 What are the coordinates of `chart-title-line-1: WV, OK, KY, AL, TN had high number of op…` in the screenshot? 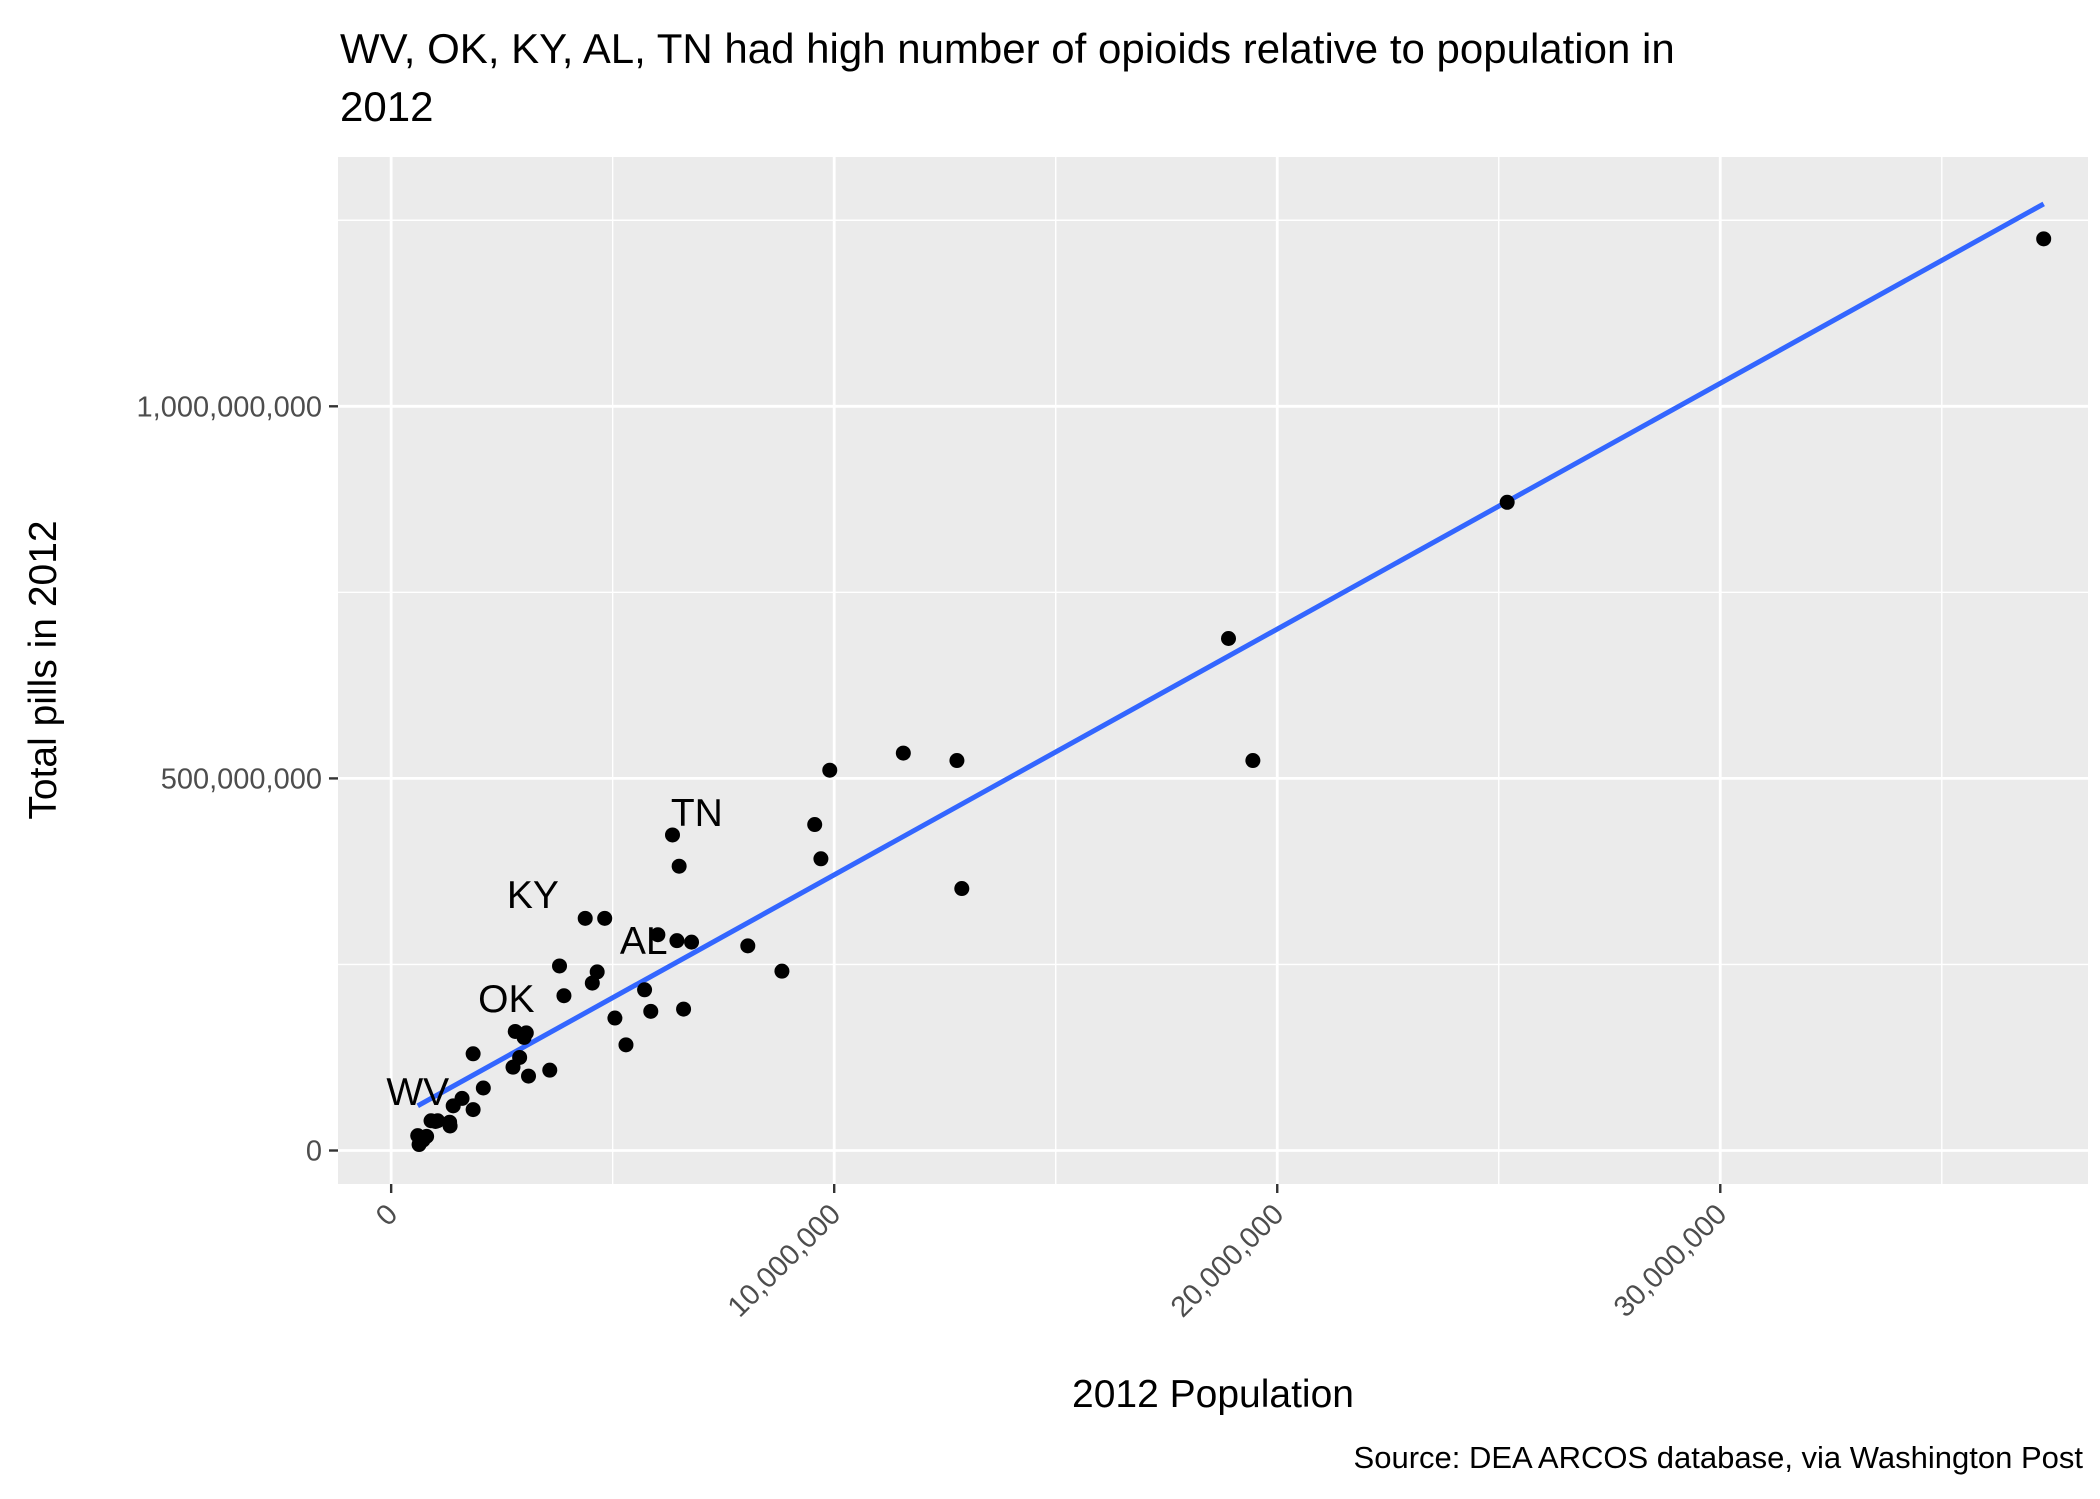 It's located at (1007, 48).